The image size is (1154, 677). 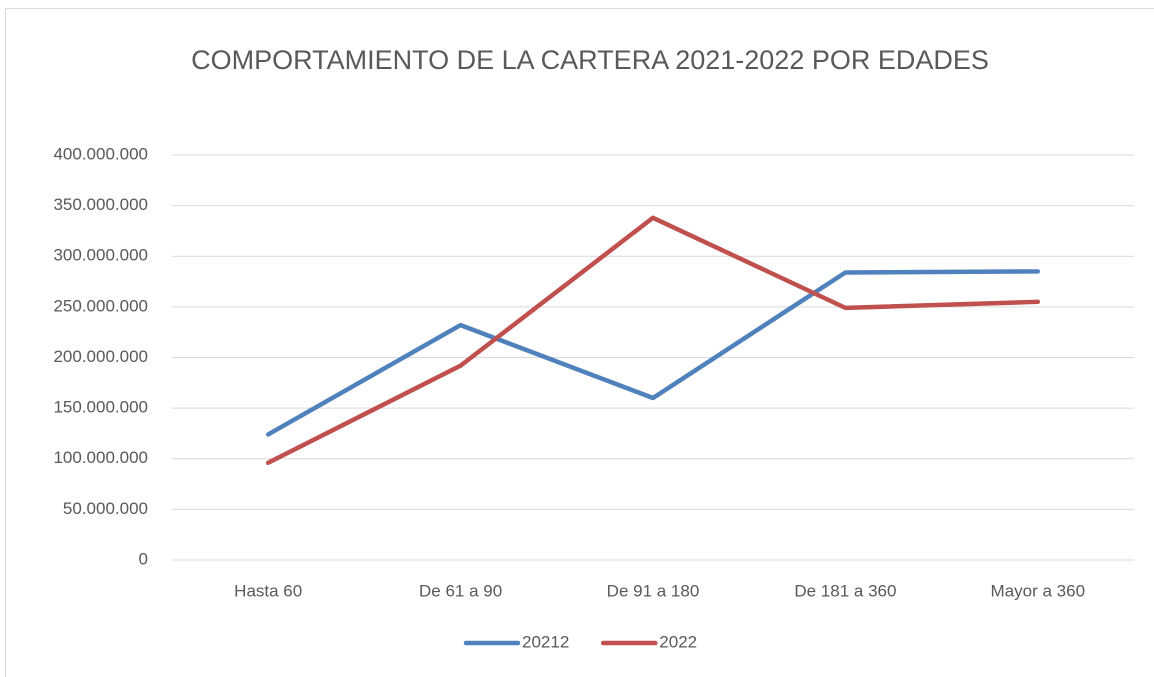 What do you see at coordinates (100, 204) in the screenshot?
I see `y-tick-label: 350.000.000` at bounding box center [100, 204].